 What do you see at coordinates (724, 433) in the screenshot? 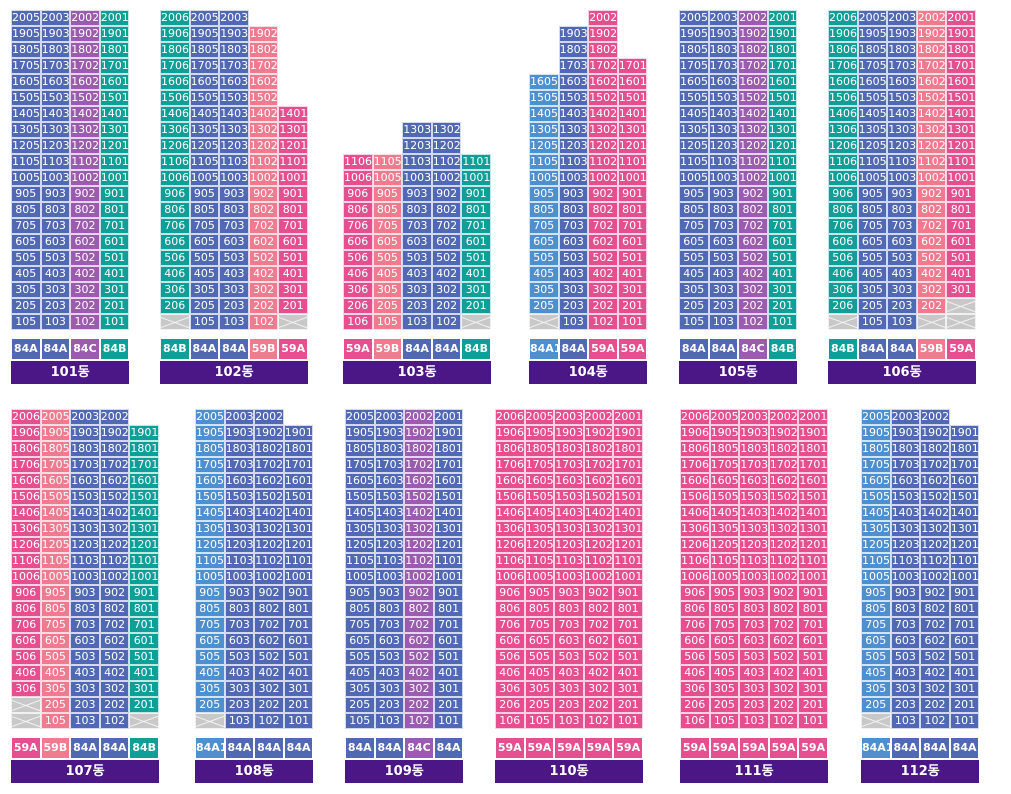
I see `unit-cell: 1905` at bounding box center [724, 433].